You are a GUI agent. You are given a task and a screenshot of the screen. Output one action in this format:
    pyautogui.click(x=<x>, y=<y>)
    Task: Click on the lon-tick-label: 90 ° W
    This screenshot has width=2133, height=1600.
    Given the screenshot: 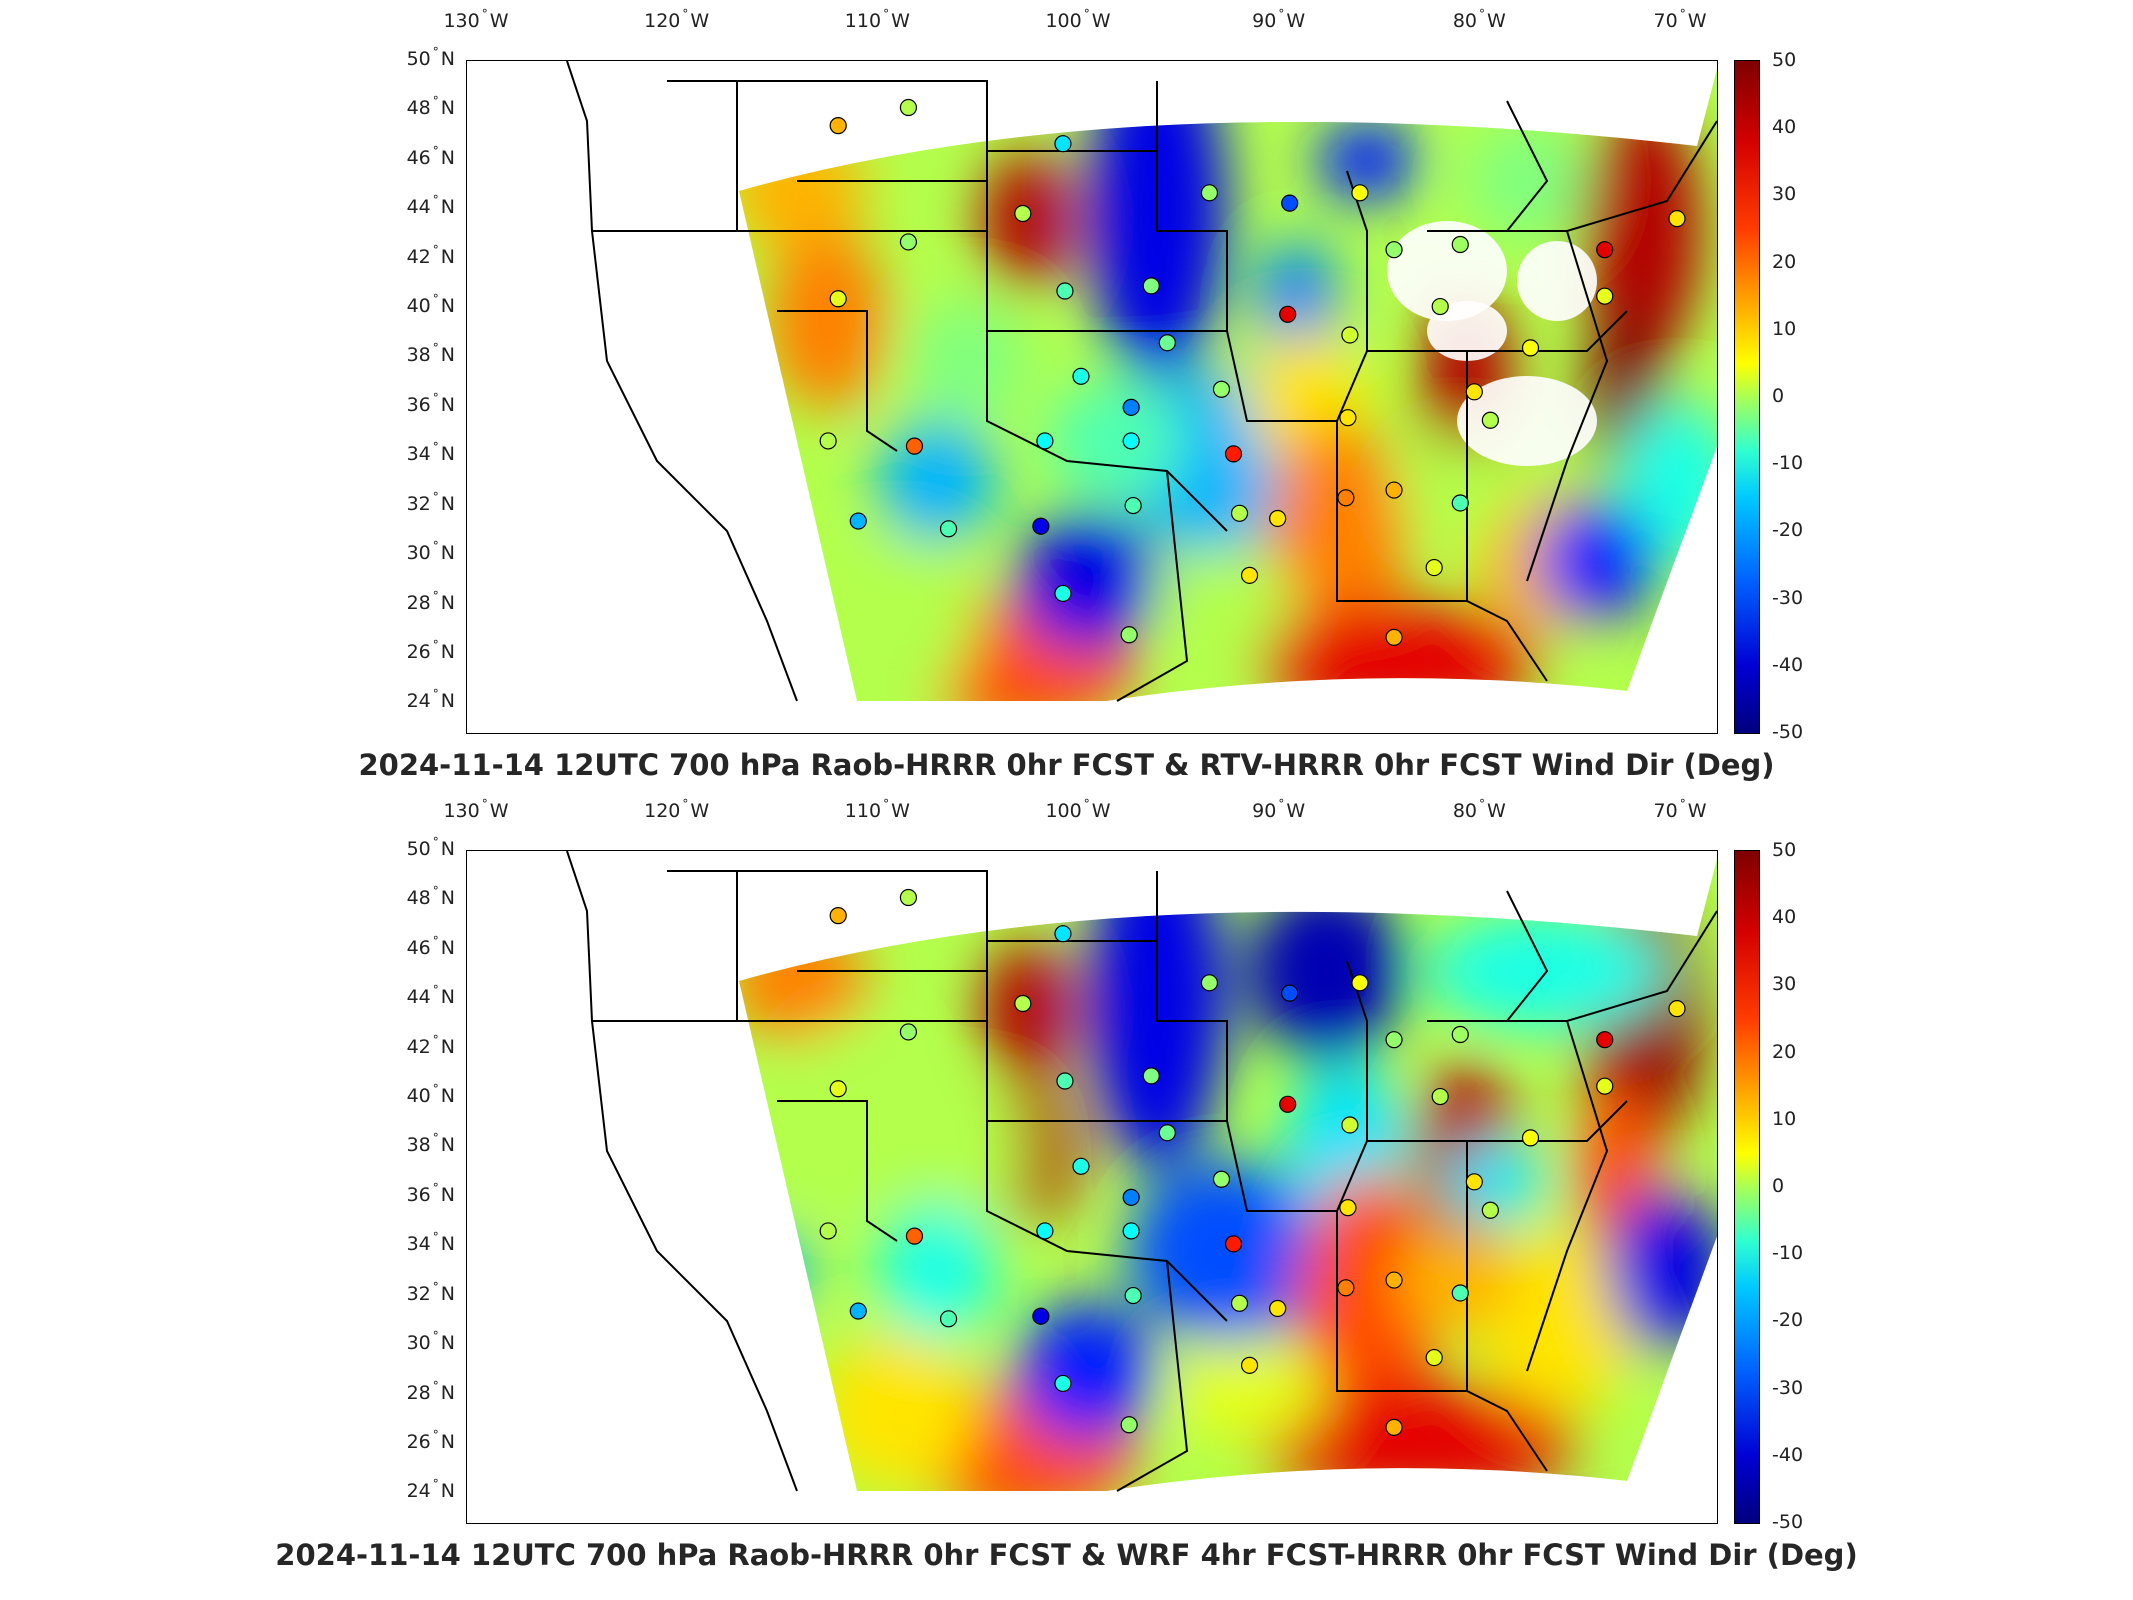 What is the action you would take?
    pyautogui.click(x=1279, y=809)
    